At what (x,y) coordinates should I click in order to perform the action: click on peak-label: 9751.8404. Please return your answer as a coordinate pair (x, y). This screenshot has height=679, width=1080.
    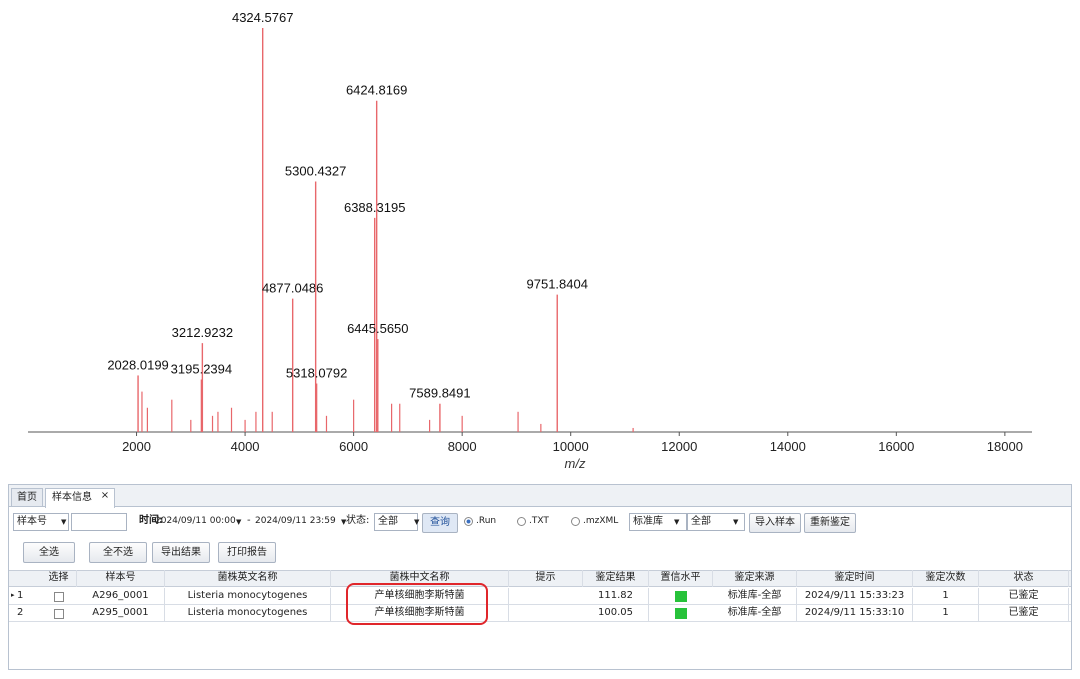
    Looking at the image, I should click on (557, 284).